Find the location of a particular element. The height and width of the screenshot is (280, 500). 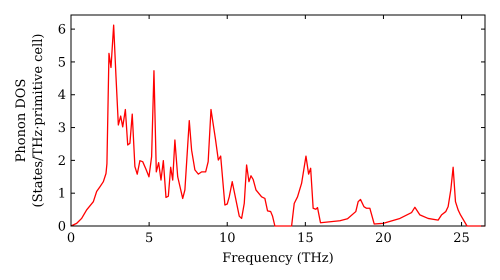

x-axis-title: Frequency (THz) is located at coordinates (278, 258).